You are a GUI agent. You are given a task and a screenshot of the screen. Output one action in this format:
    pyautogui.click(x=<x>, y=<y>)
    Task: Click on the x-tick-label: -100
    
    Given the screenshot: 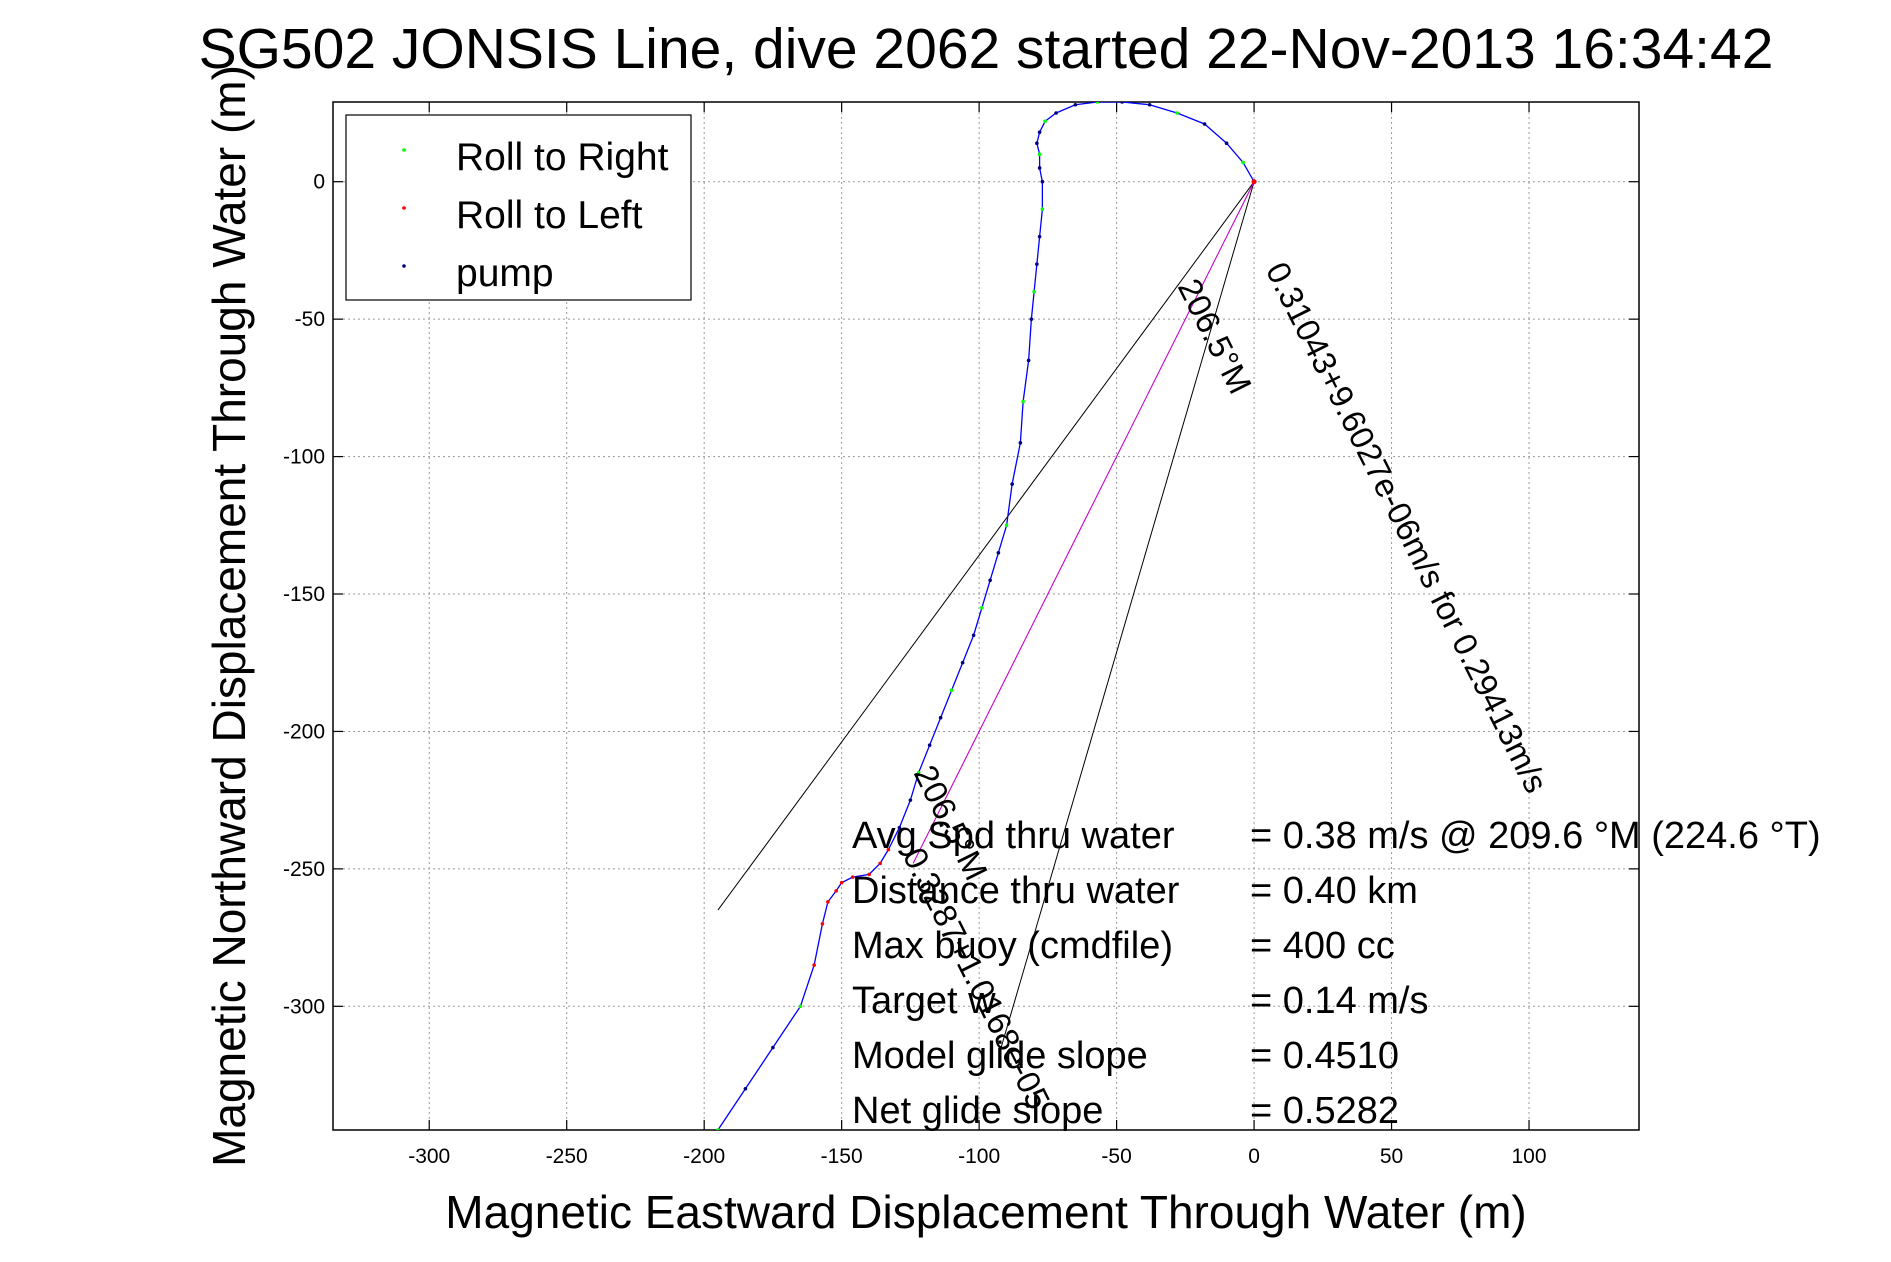 What is the action you would take?
    pyautogui.click(x=979, y=1156)
    